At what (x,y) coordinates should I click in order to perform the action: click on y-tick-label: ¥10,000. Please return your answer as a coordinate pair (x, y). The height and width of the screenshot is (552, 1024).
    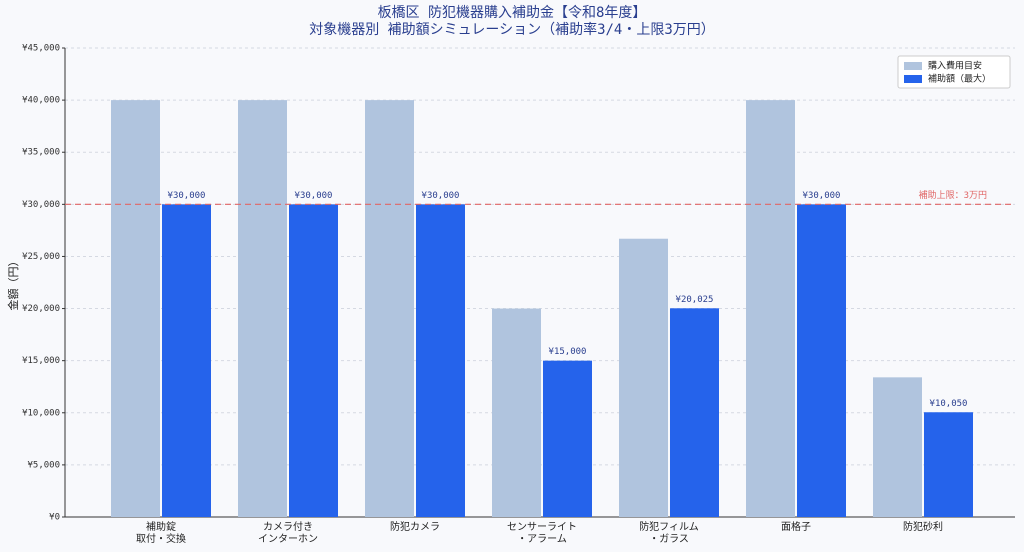
    Looking at the image, I should click on (41, 413).